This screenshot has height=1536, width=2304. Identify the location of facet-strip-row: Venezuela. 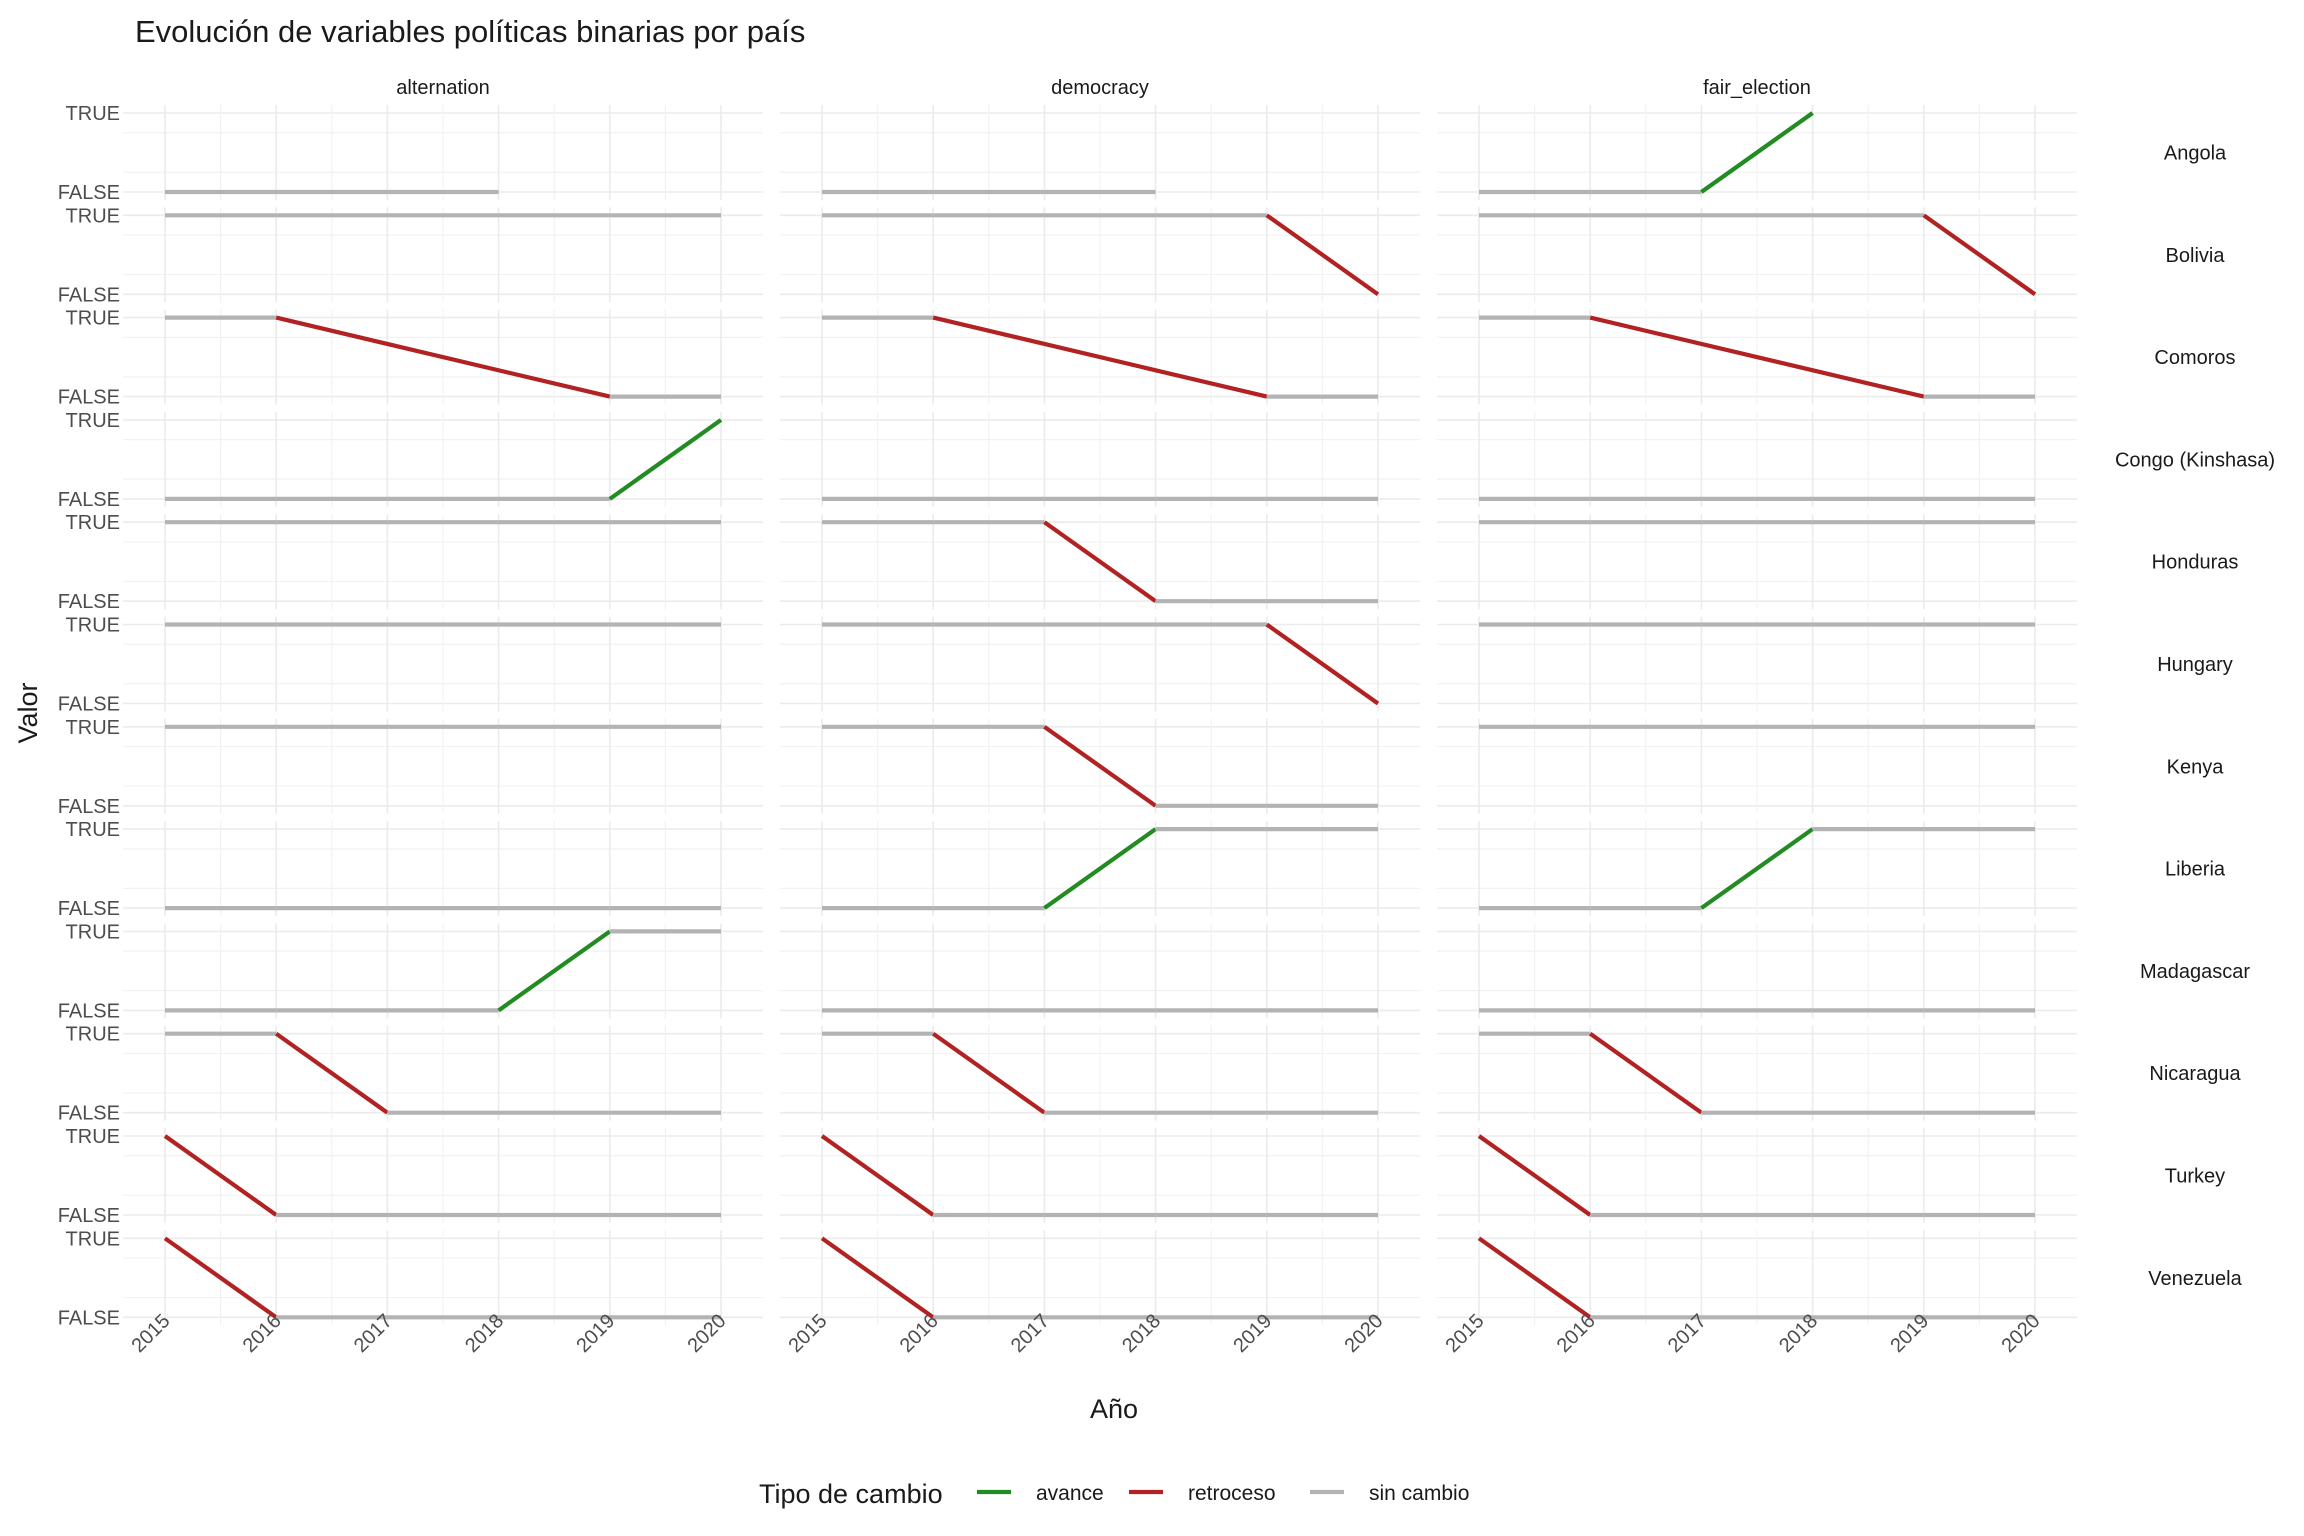
(2195, 1279).